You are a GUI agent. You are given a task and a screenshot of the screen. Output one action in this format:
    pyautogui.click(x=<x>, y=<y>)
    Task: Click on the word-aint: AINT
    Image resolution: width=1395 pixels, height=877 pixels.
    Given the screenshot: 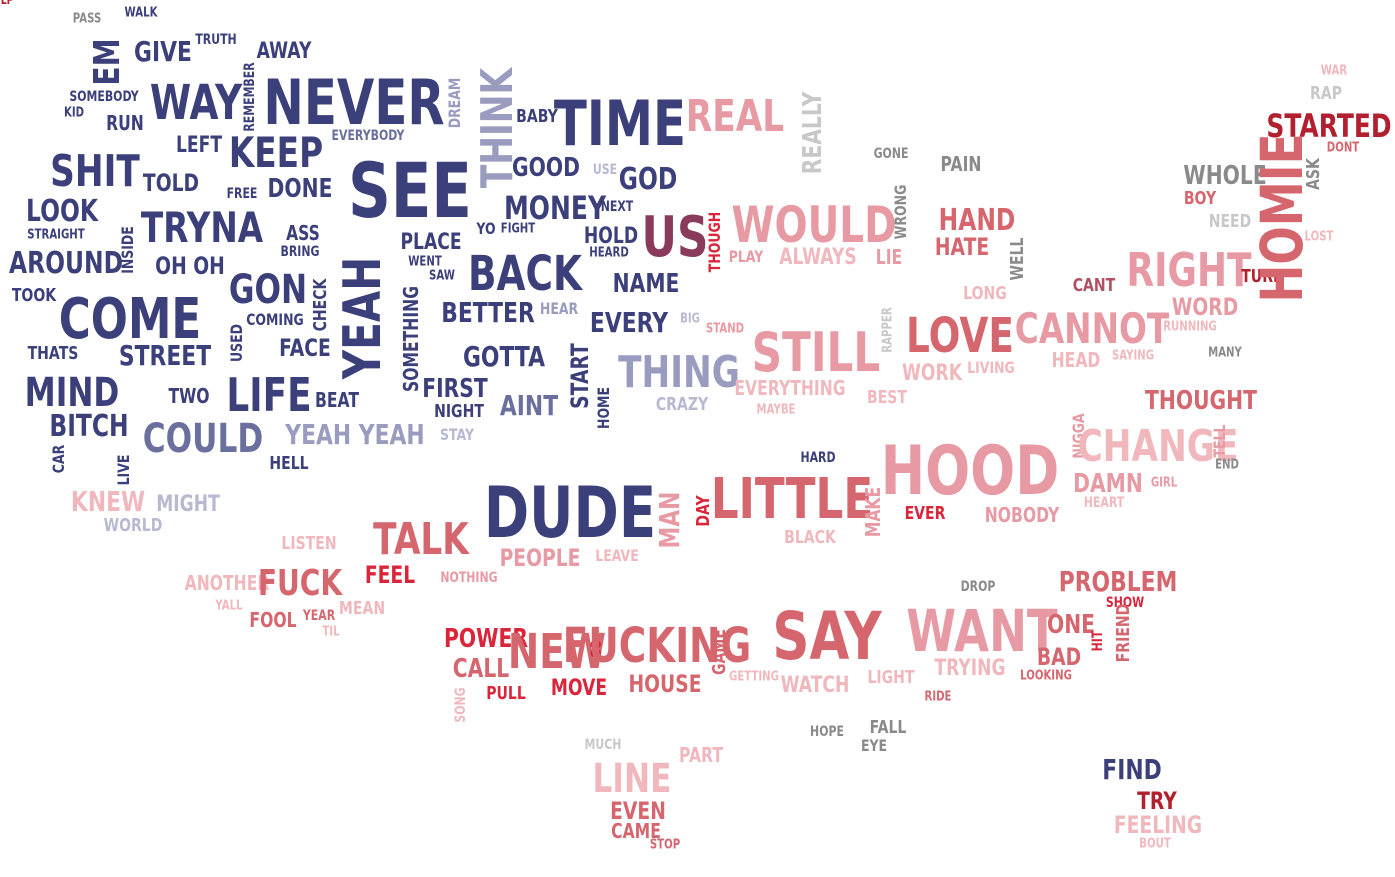 What is the action you would take?
    pyautogui.click(x=529, y=405)
    